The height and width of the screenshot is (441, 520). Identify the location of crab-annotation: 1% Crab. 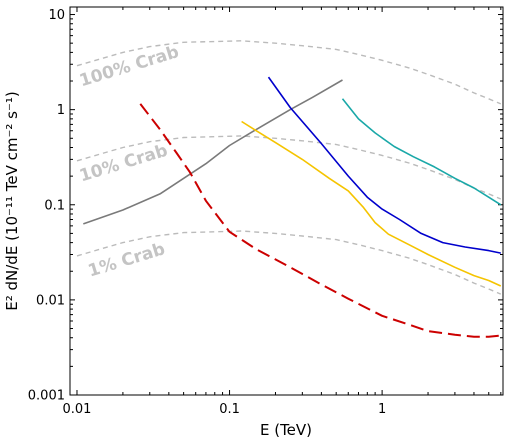
(127, 260).